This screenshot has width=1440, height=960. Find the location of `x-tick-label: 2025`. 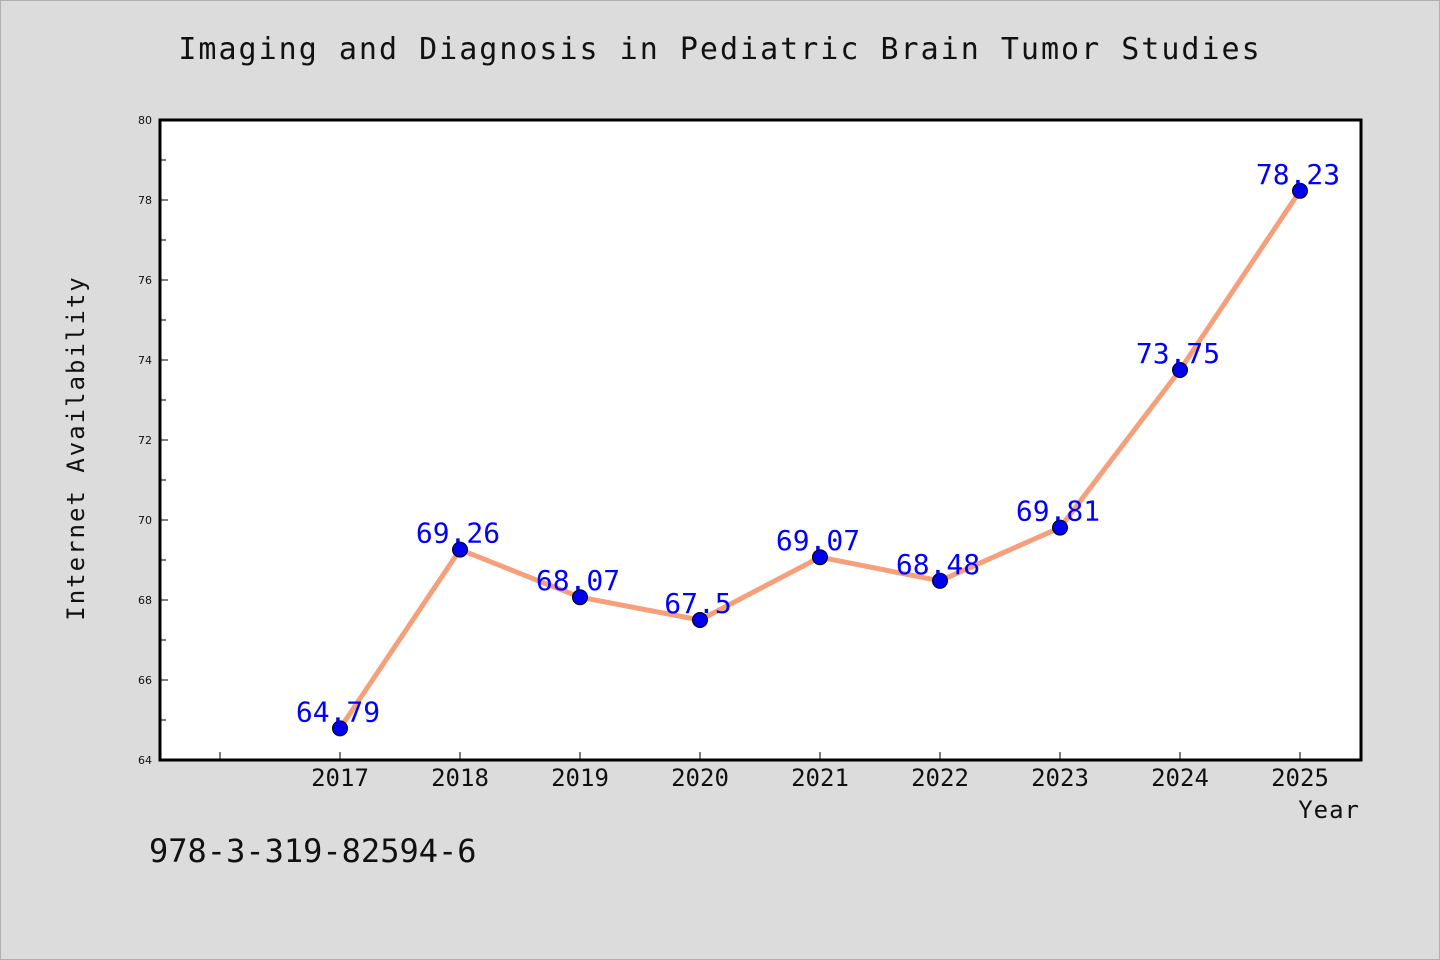

x-tick-label: 2025 is located at coordinates (1300, 778).